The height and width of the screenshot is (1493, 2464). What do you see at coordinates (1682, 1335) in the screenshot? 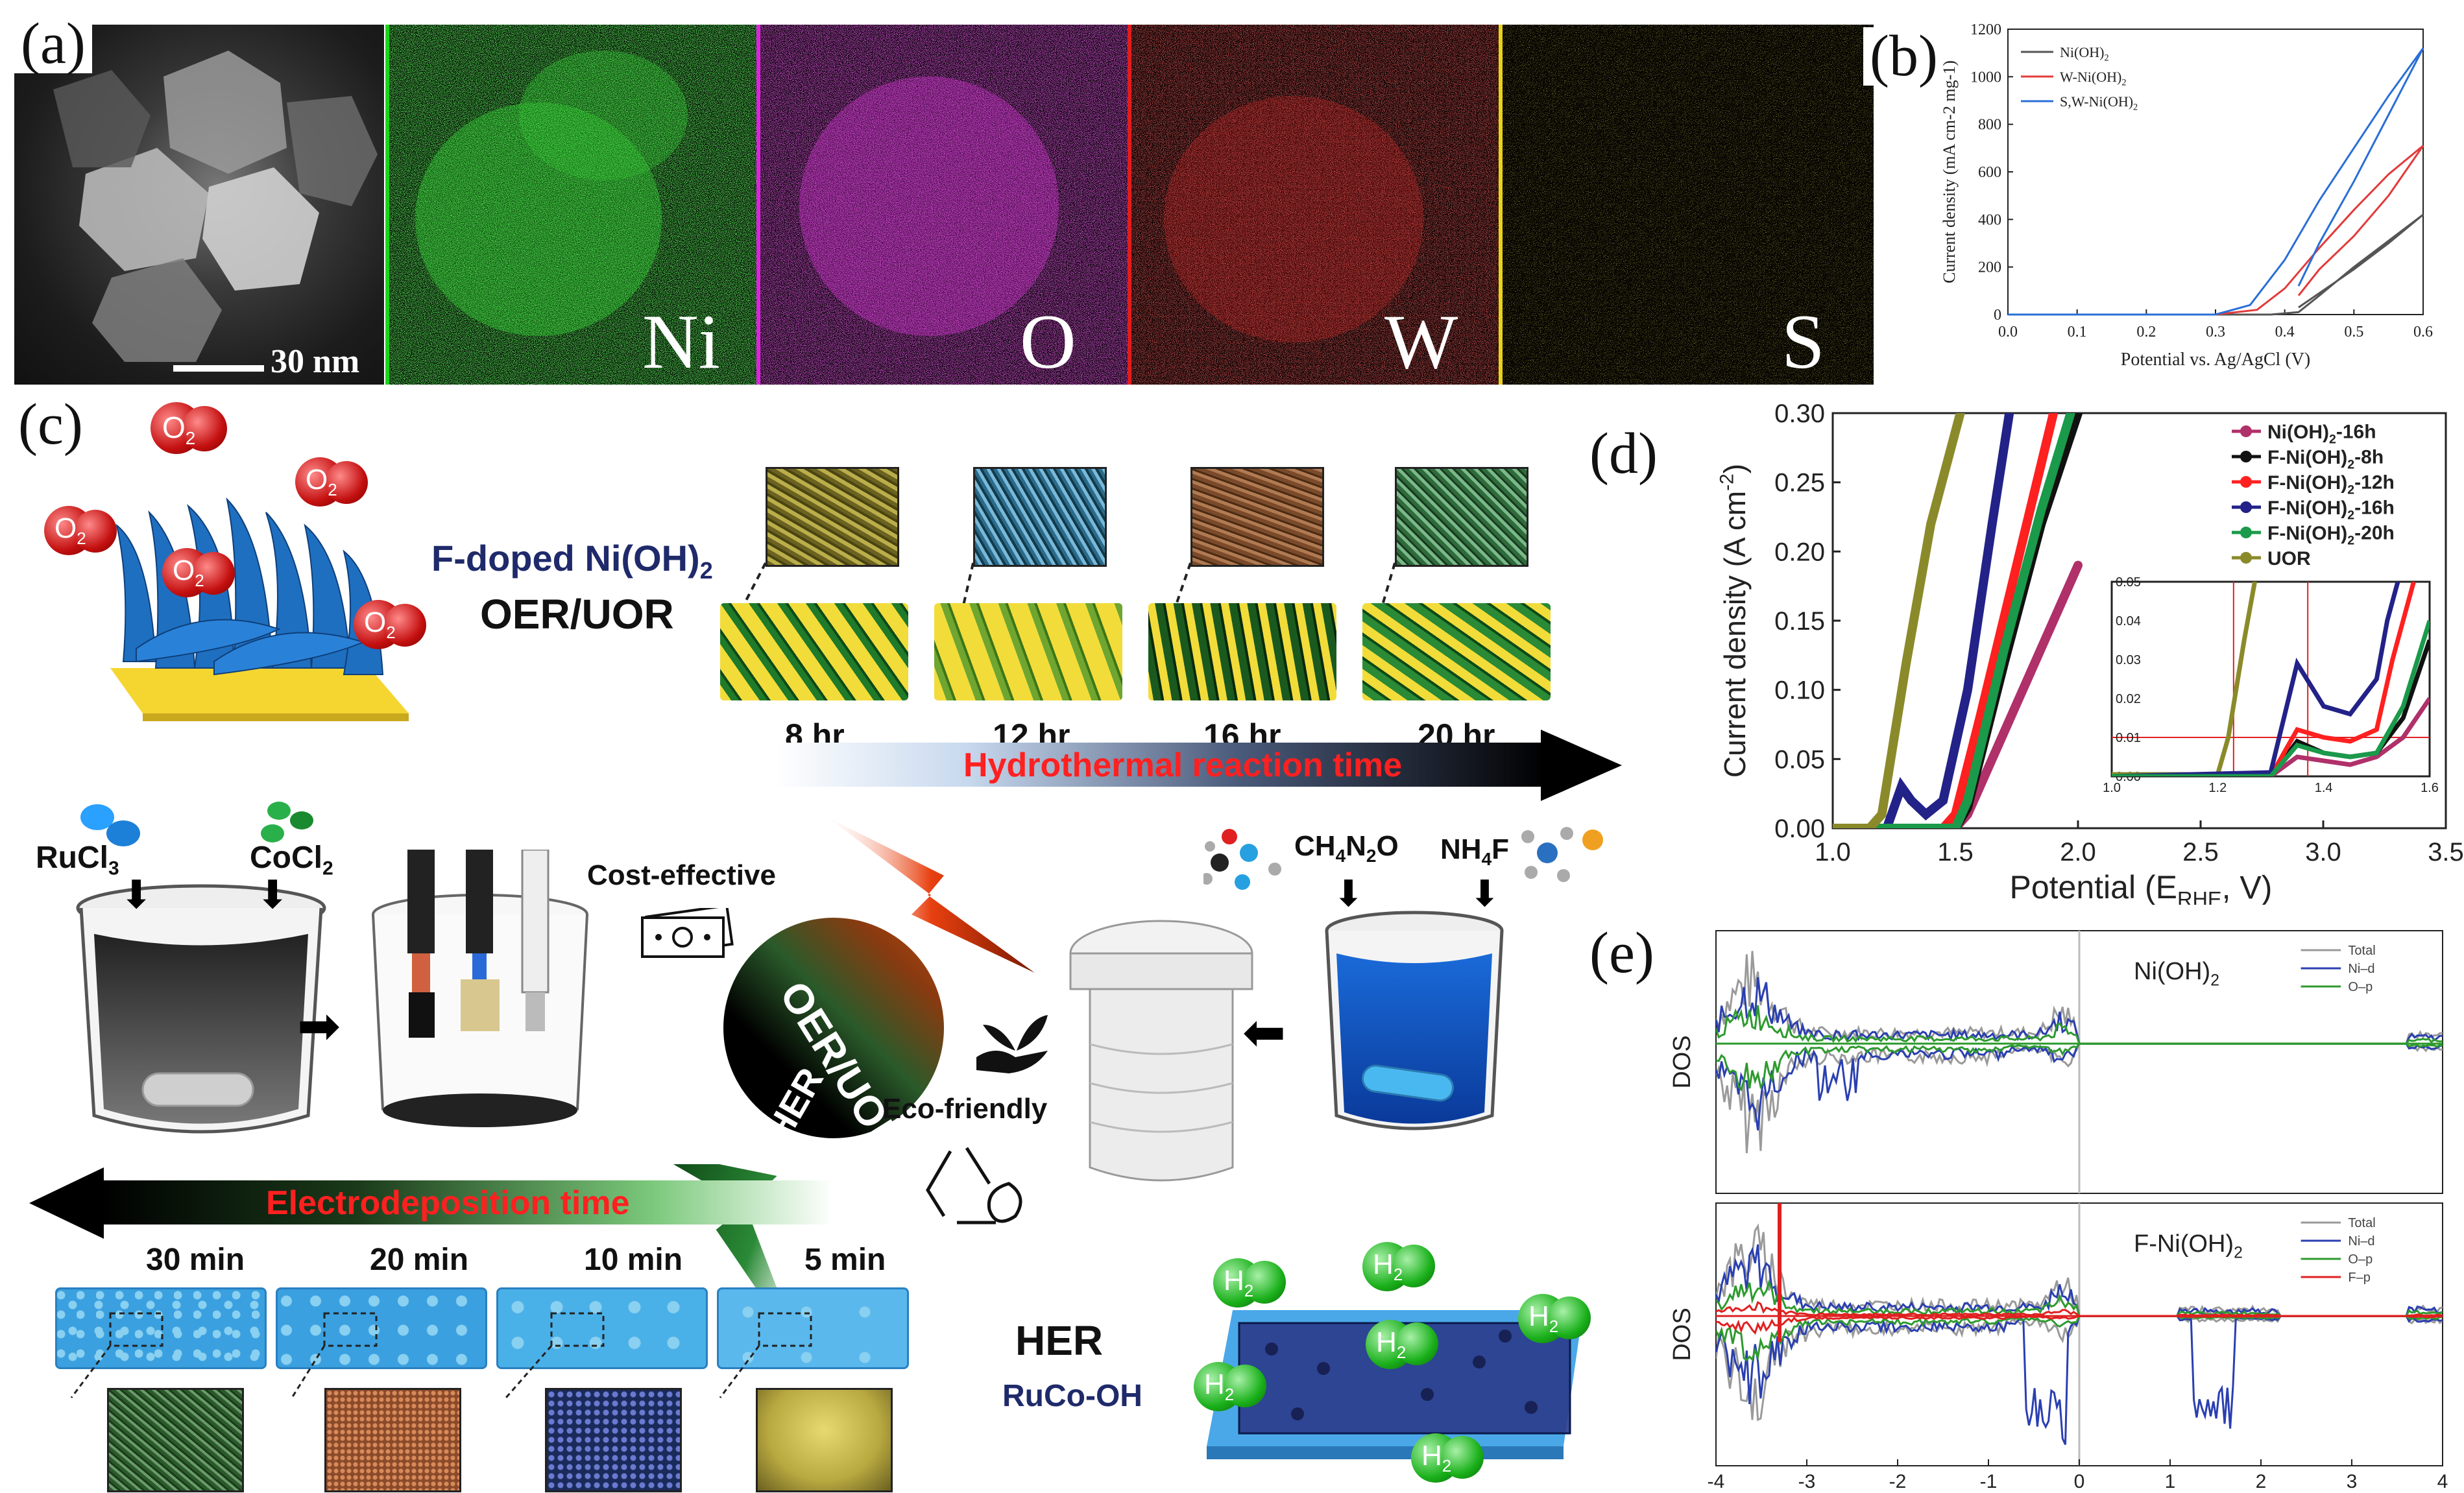
I see `dos-ylabel-1: DOS` at bounding box center [1682, 1335].